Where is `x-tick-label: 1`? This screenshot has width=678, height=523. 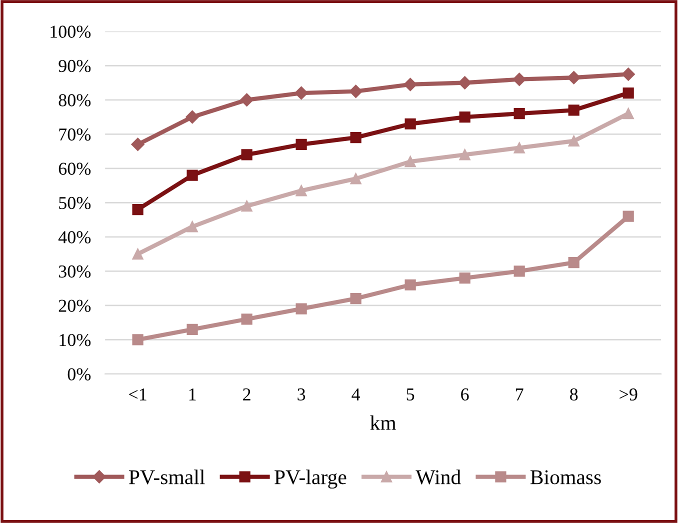 x-tick-label: 1 is located at coordinates (192, 394).